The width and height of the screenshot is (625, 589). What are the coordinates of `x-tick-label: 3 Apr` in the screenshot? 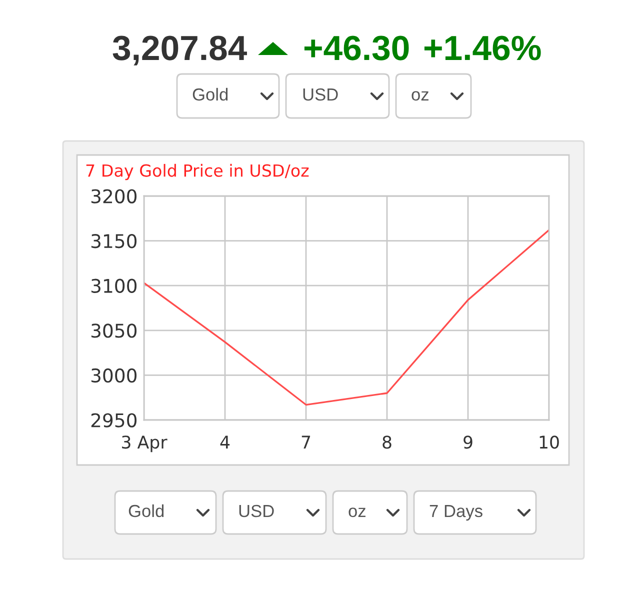 It's located at (145, 444).